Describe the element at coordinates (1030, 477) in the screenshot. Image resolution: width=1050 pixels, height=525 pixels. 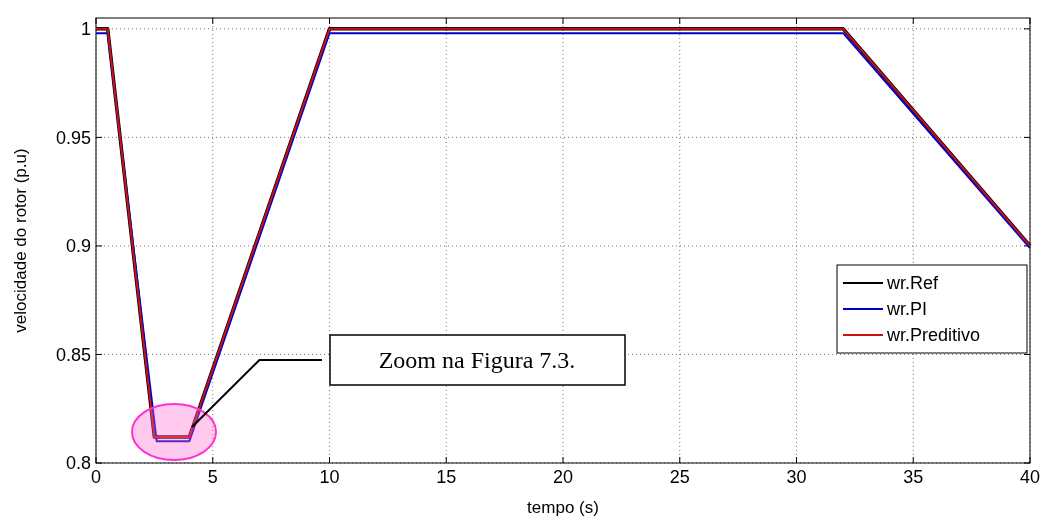
I see `x-tick-label: 40` at that location.